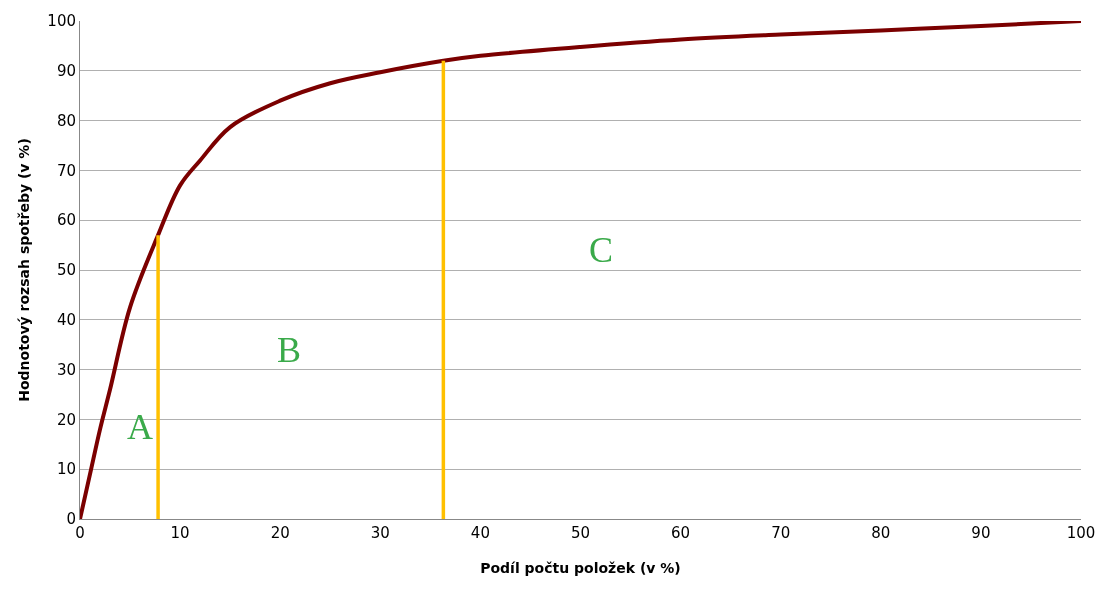 The height and width of the screenshot is (599, 1107). Describe the element at coordinates (66, 120) in the screenshot. I see `y-tick-label: 80` at that location.